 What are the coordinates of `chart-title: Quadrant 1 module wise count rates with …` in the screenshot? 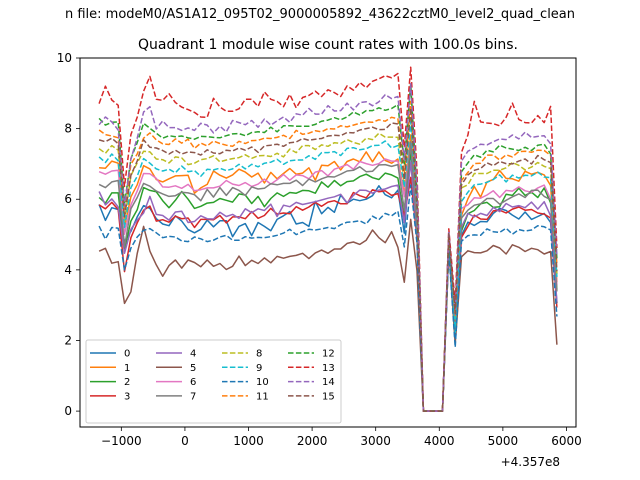 It's located at (328, 45).